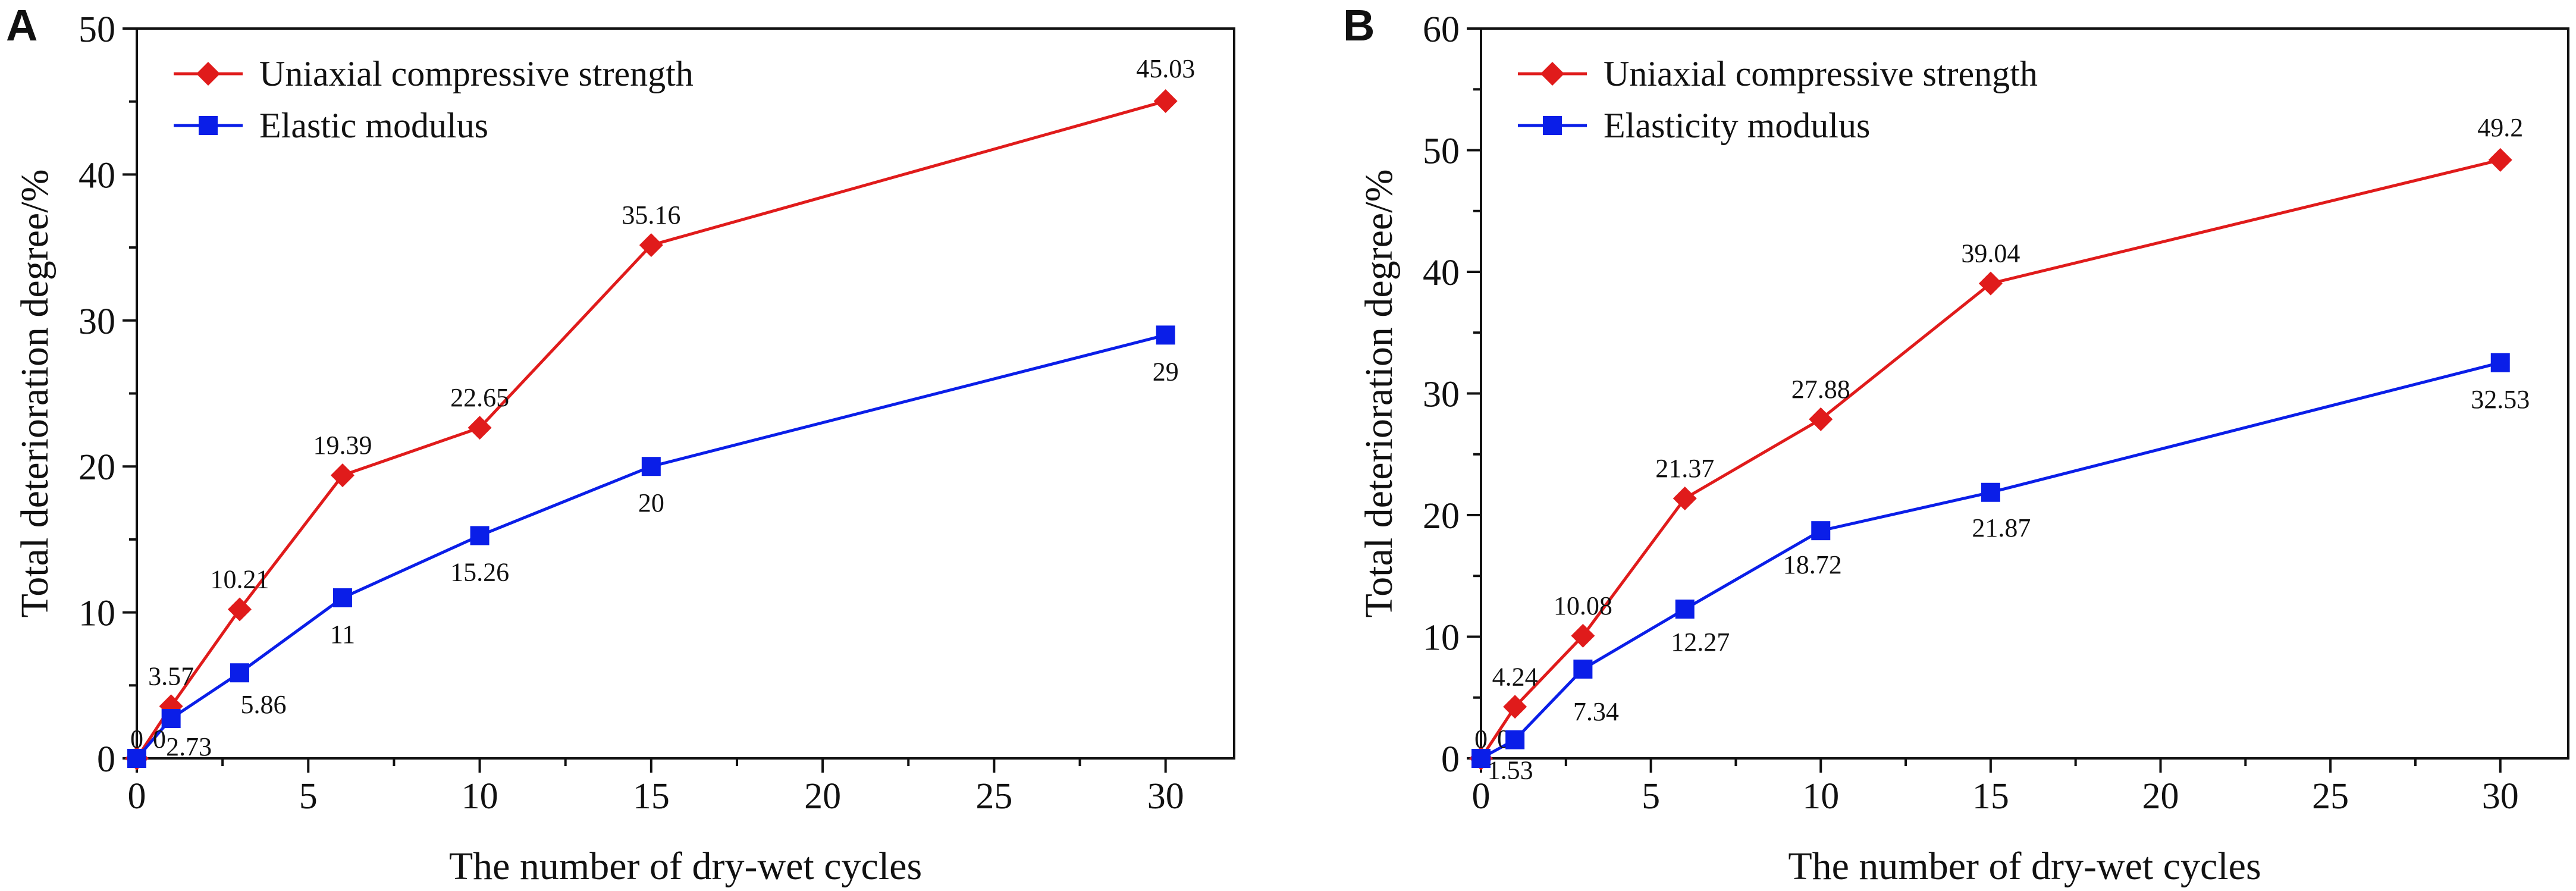  What do you see at coordinates (1515, 676) in the screenshot?
I see `data-label: 4.24` at bounding box center [1515, 676].